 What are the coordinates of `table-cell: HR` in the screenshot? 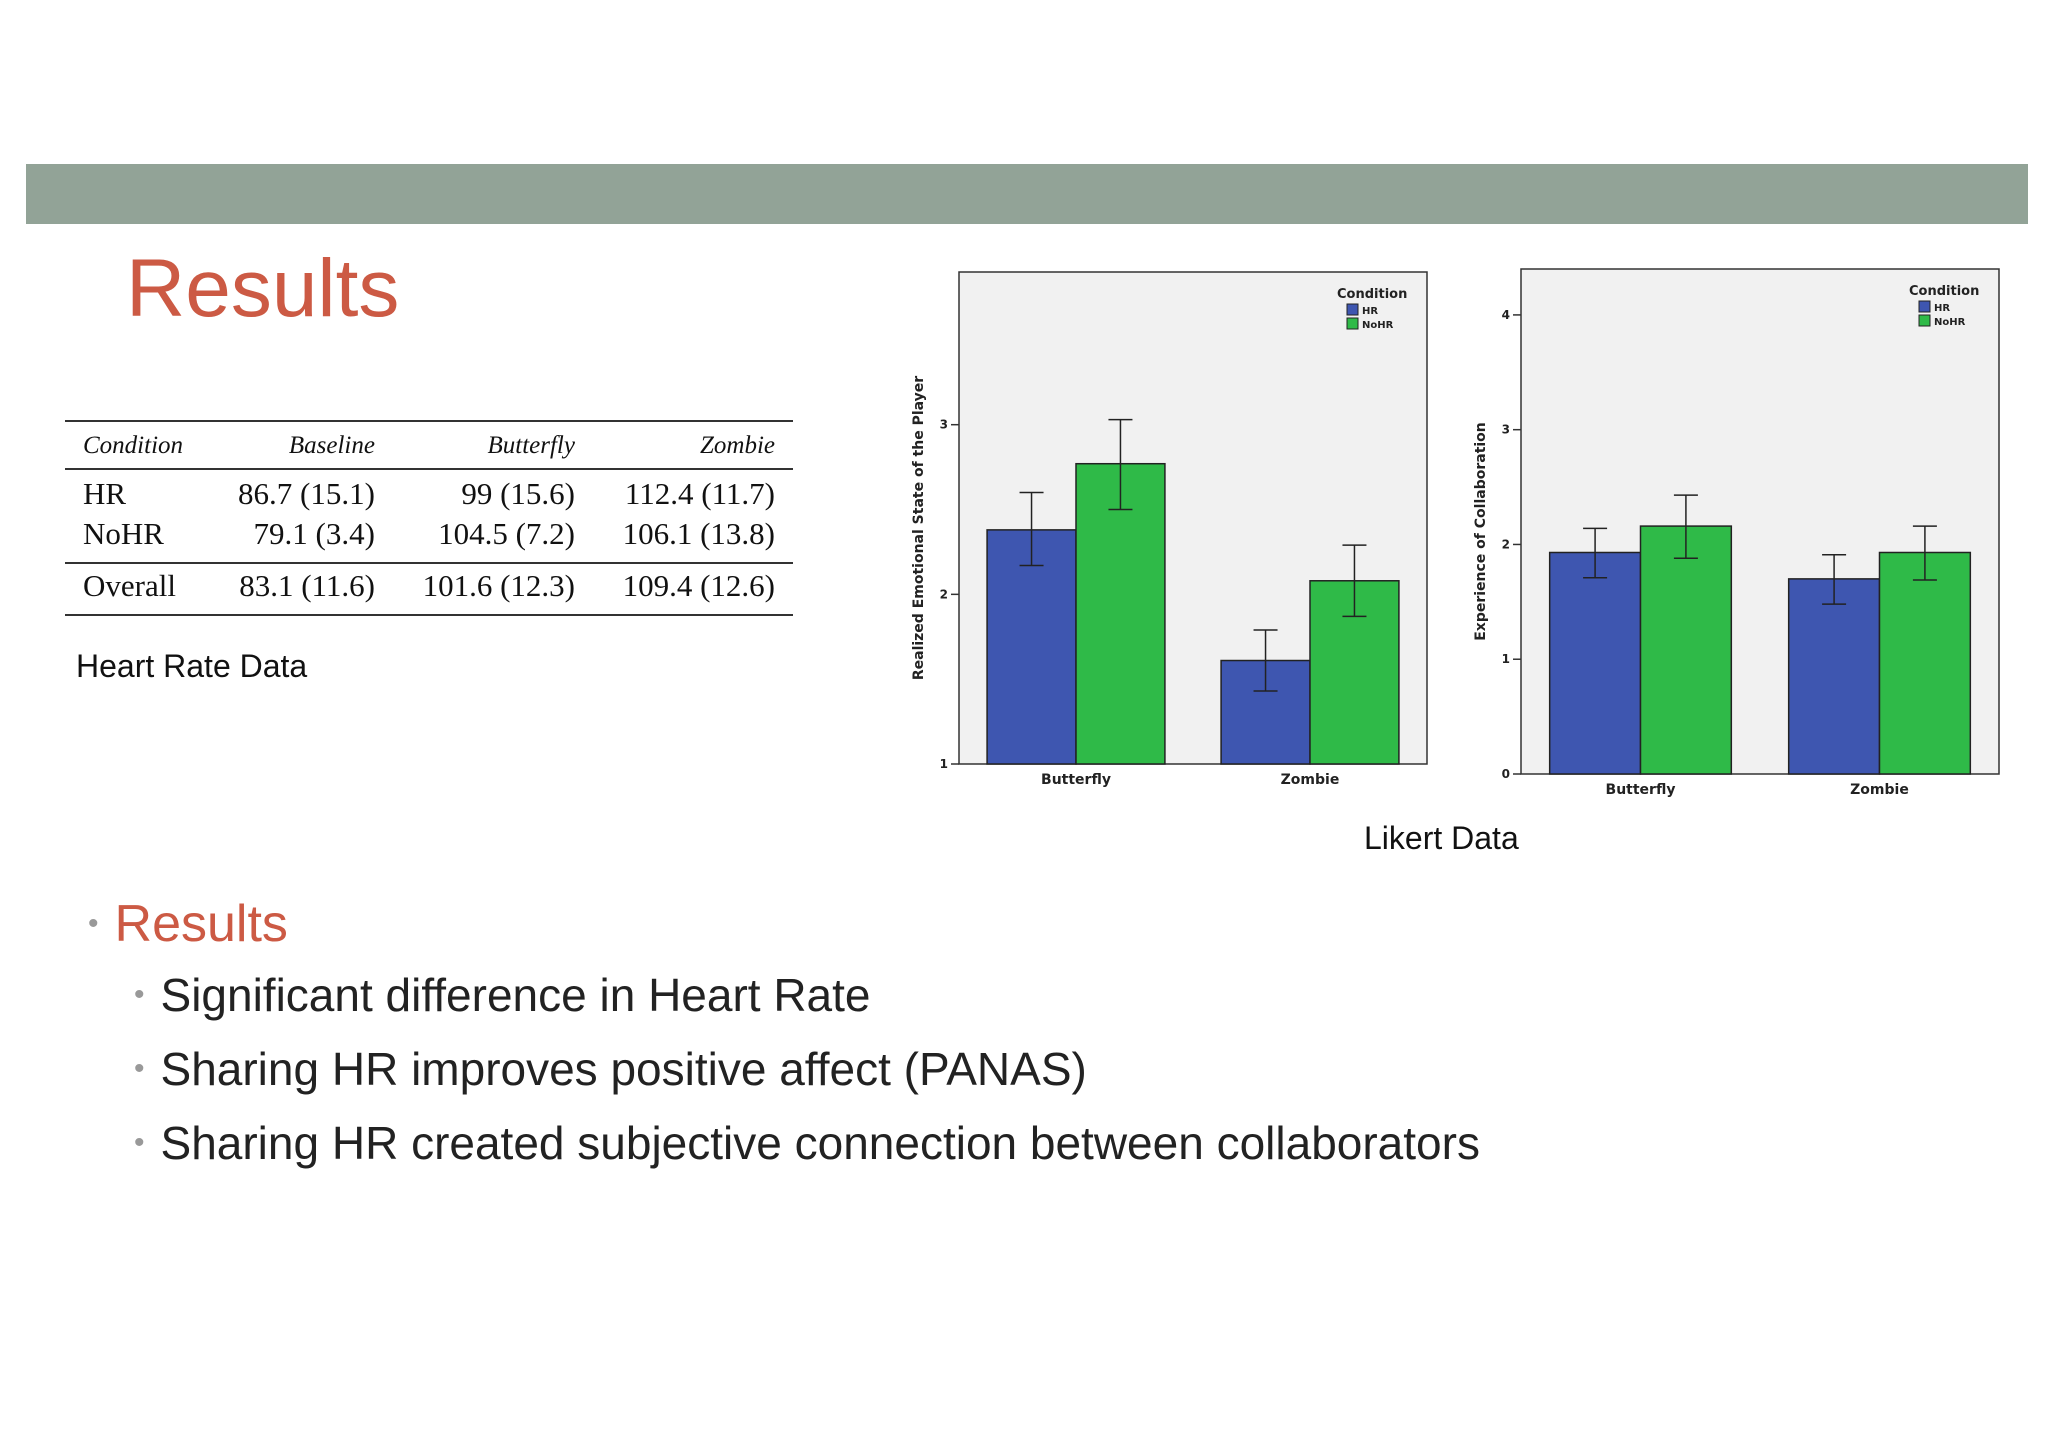 It's located at (105, 493).